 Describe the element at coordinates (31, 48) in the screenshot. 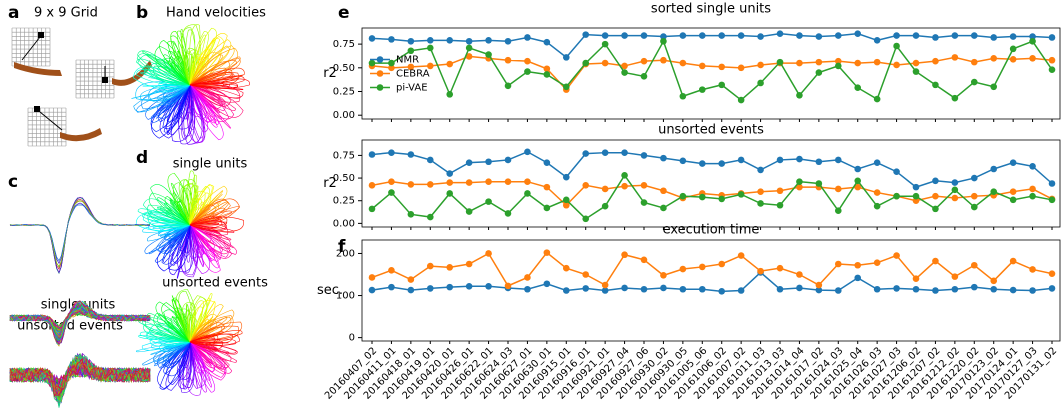

I see `arrow` at that location.